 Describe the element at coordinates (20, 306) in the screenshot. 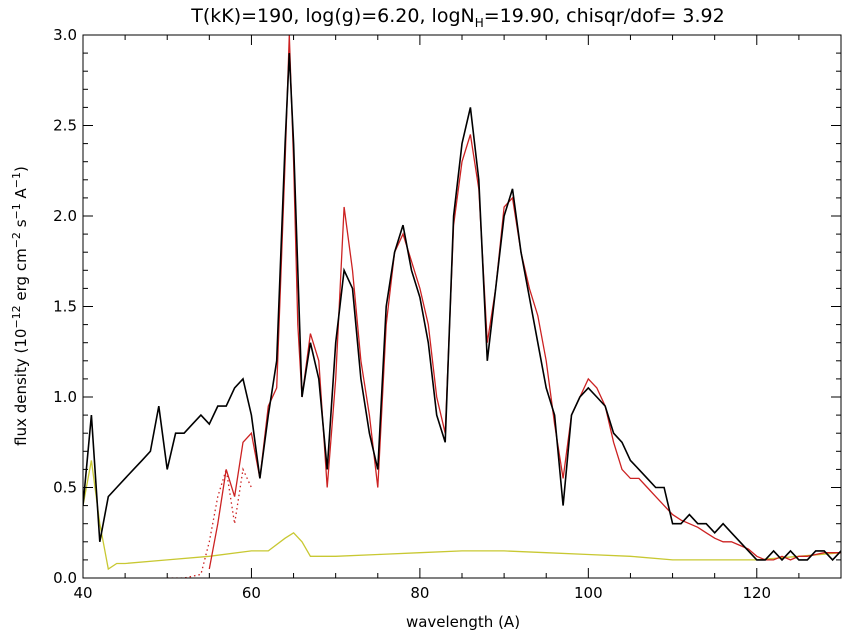

I see `y-axis-label: flux density (10−12 erg cm−2 s−1 A−1)` at that location.